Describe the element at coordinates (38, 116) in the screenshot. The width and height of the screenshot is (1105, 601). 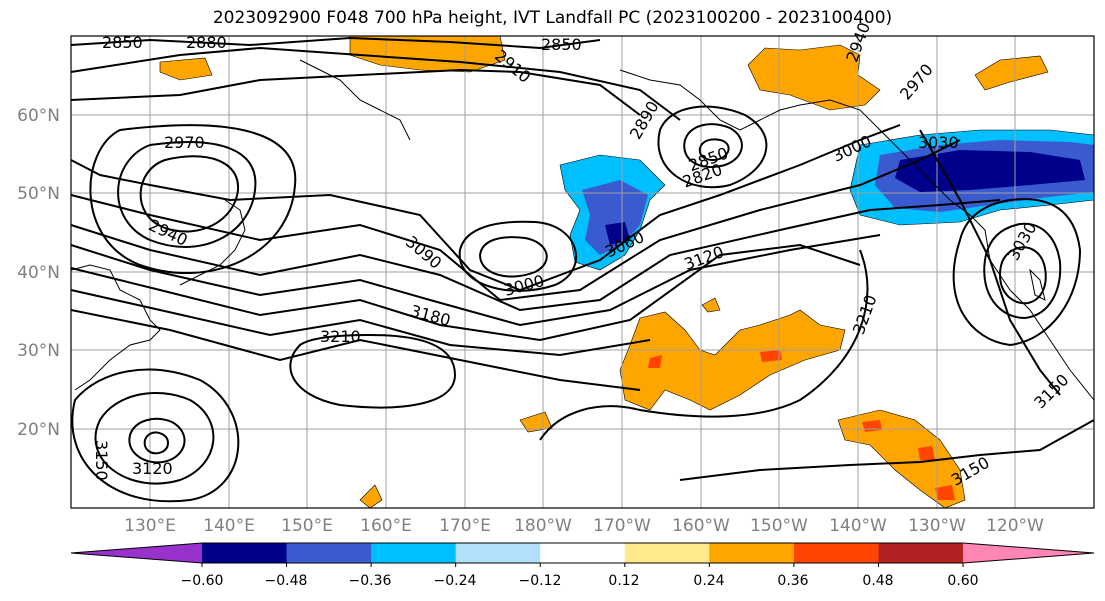
I see `lat-label: 60°N` at that location.